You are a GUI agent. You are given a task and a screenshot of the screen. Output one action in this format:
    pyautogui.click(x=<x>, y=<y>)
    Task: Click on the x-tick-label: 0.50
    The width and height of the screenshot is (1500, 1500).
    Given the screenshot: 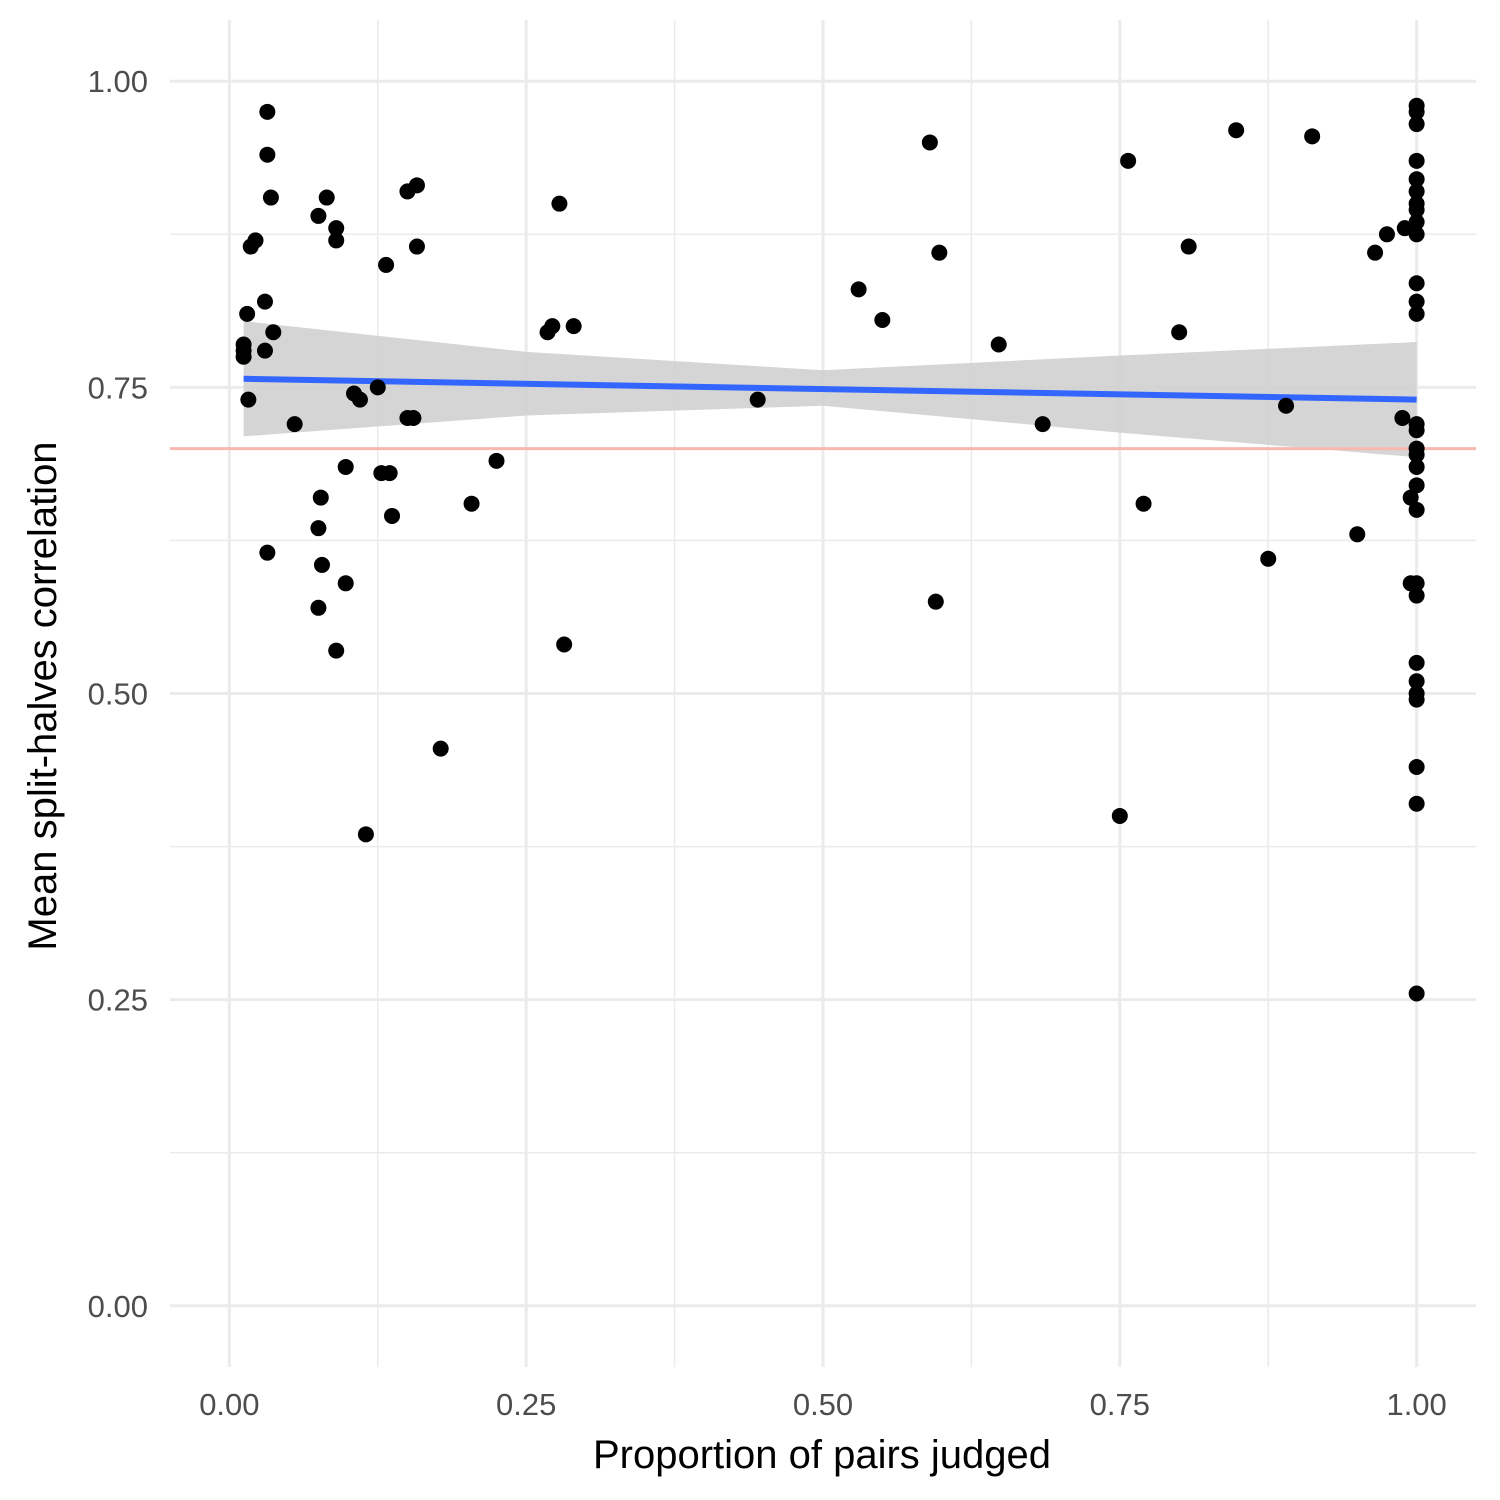 What is the action you would take?
    pyautogui.click(x=823, y=1404)
    